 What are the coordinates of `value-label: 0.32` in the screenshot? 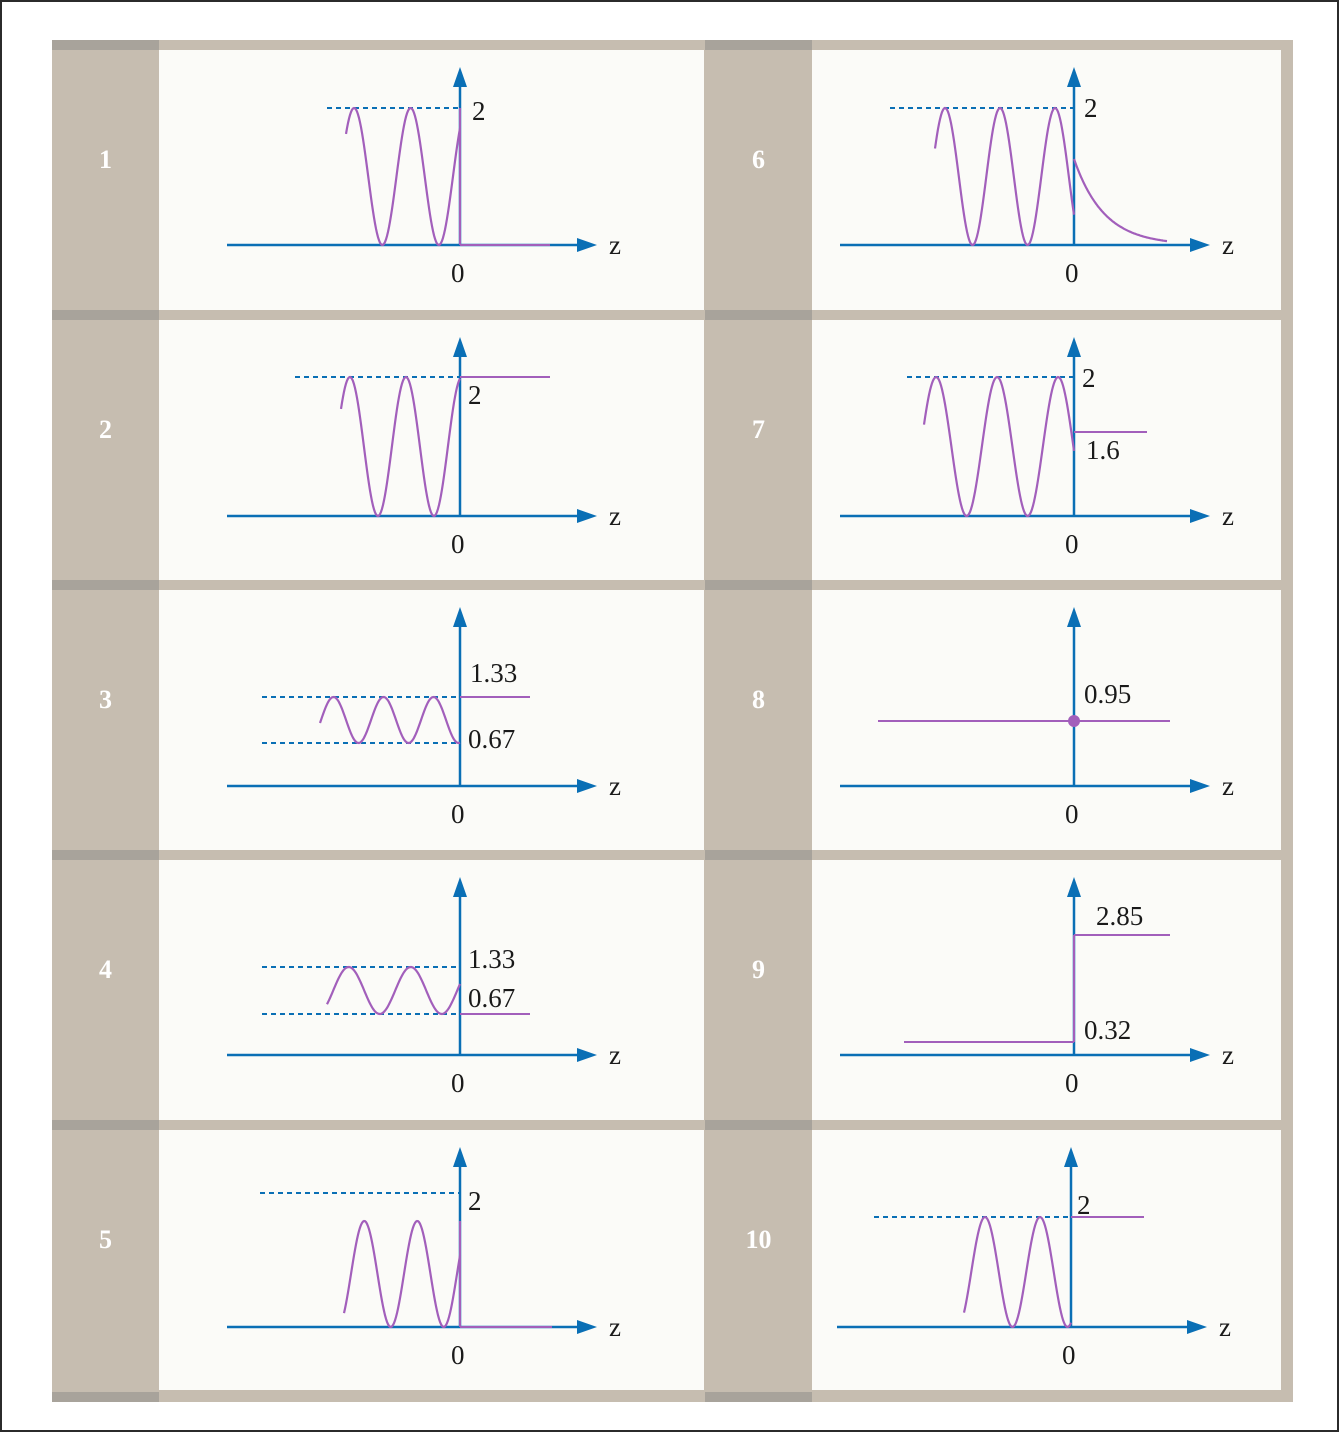 It's located at (1107, 1030).